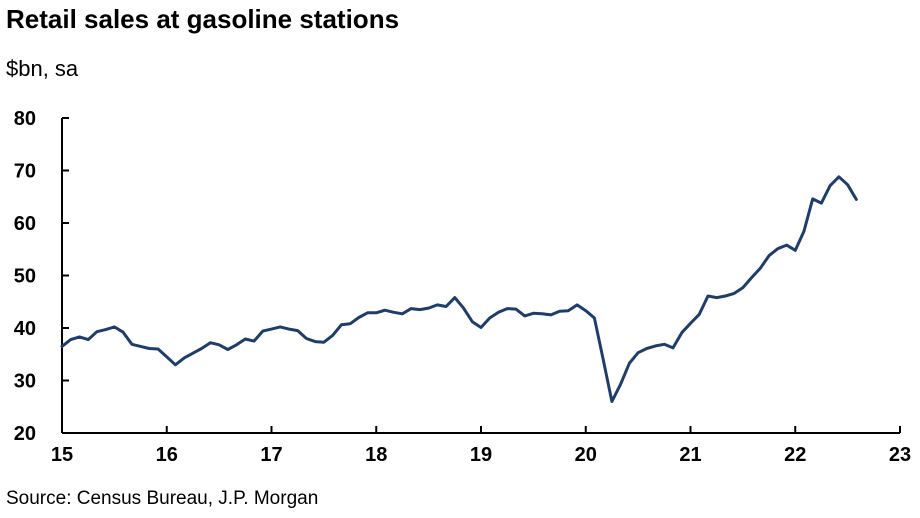  I want to click on x-axis: 15 16 17 18 19 20 21 22 23, so click(481, 446).